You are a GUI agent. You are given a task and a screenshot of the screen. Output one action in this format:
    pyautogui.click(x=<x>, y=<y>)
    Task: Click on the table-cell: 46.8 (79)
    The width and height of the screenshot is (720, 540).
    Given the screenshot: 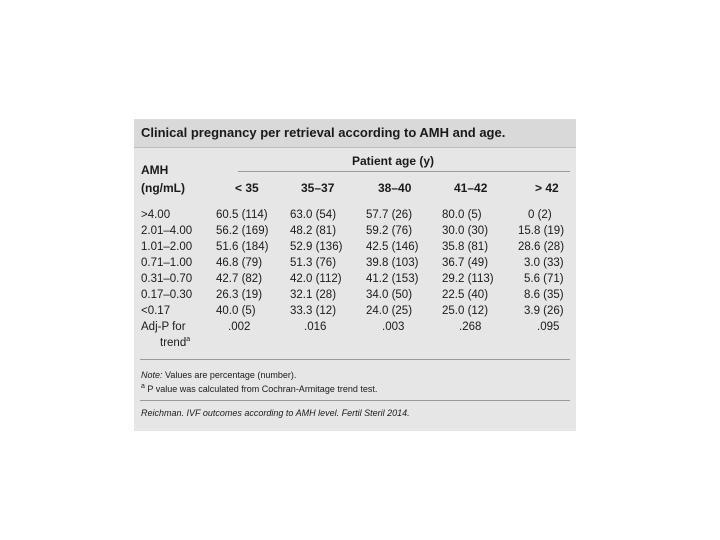 What is the action you would take?
    pyautogui.click(x=239, y=263)
    